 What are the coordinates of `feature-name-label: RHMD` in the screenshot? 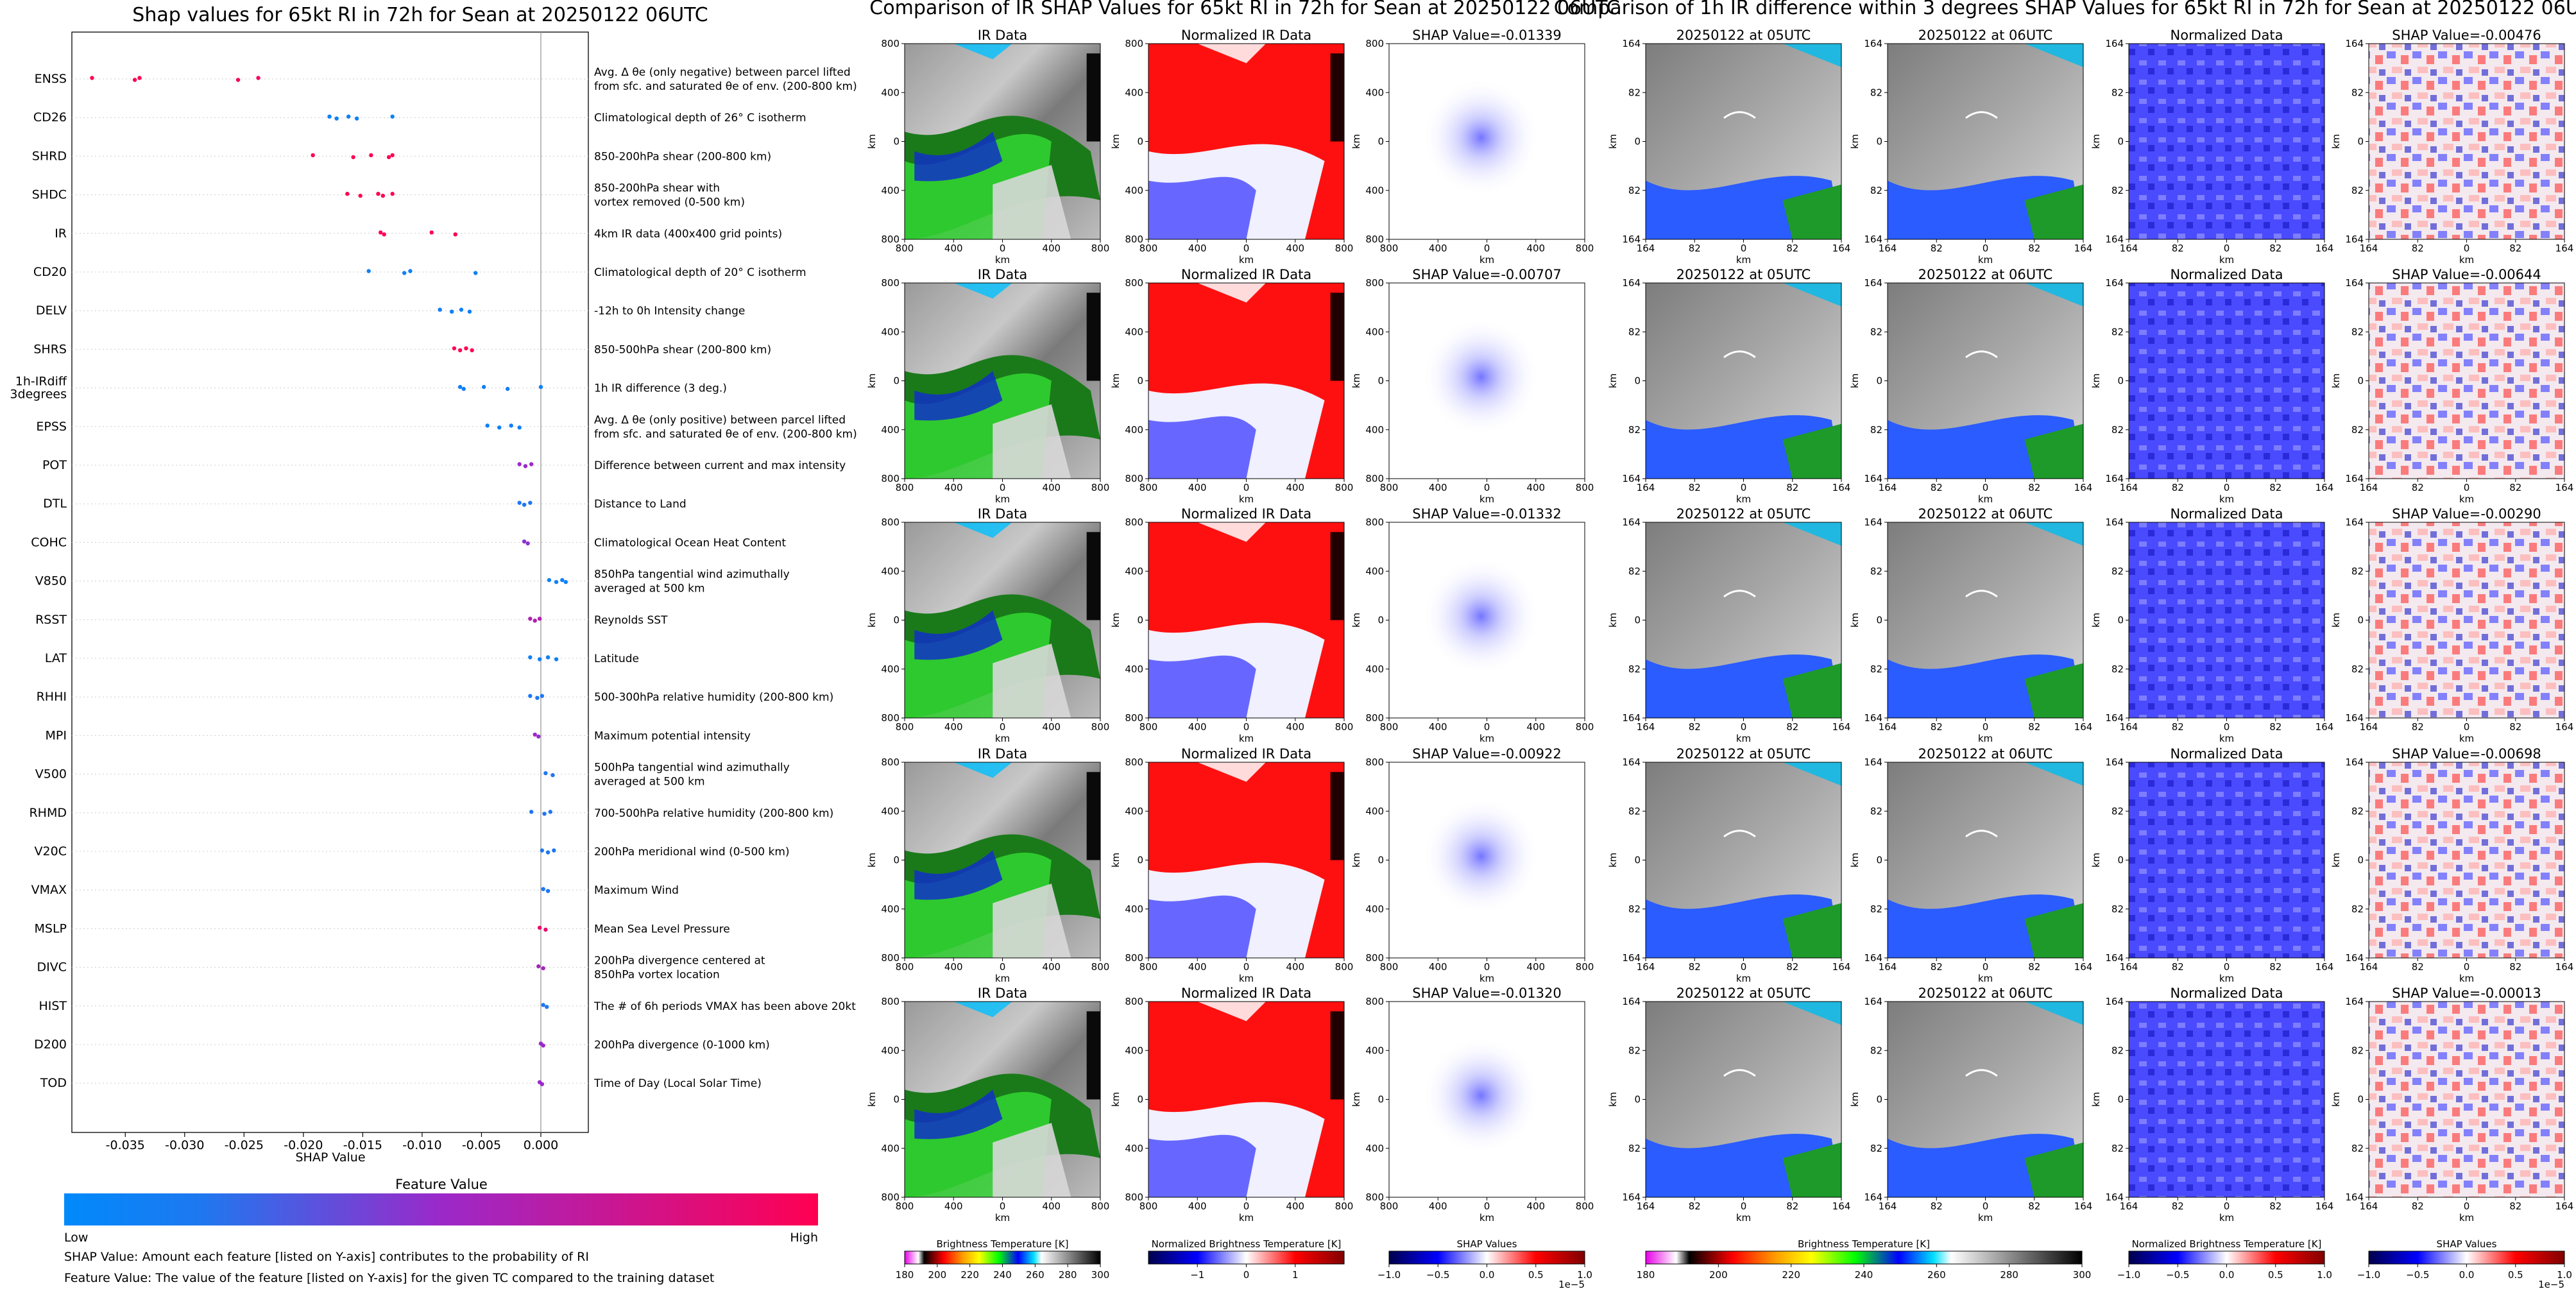 It's located at (48, 813).